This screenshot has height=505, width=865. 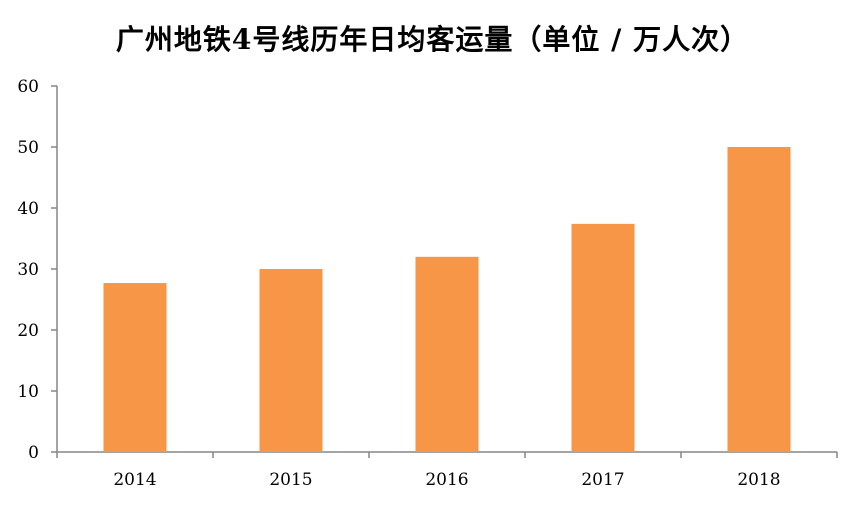 What do you see at coordinates (28, 209) in the screenshot?
I see `y-tick-label: 40` at bounding box center [28, 209].